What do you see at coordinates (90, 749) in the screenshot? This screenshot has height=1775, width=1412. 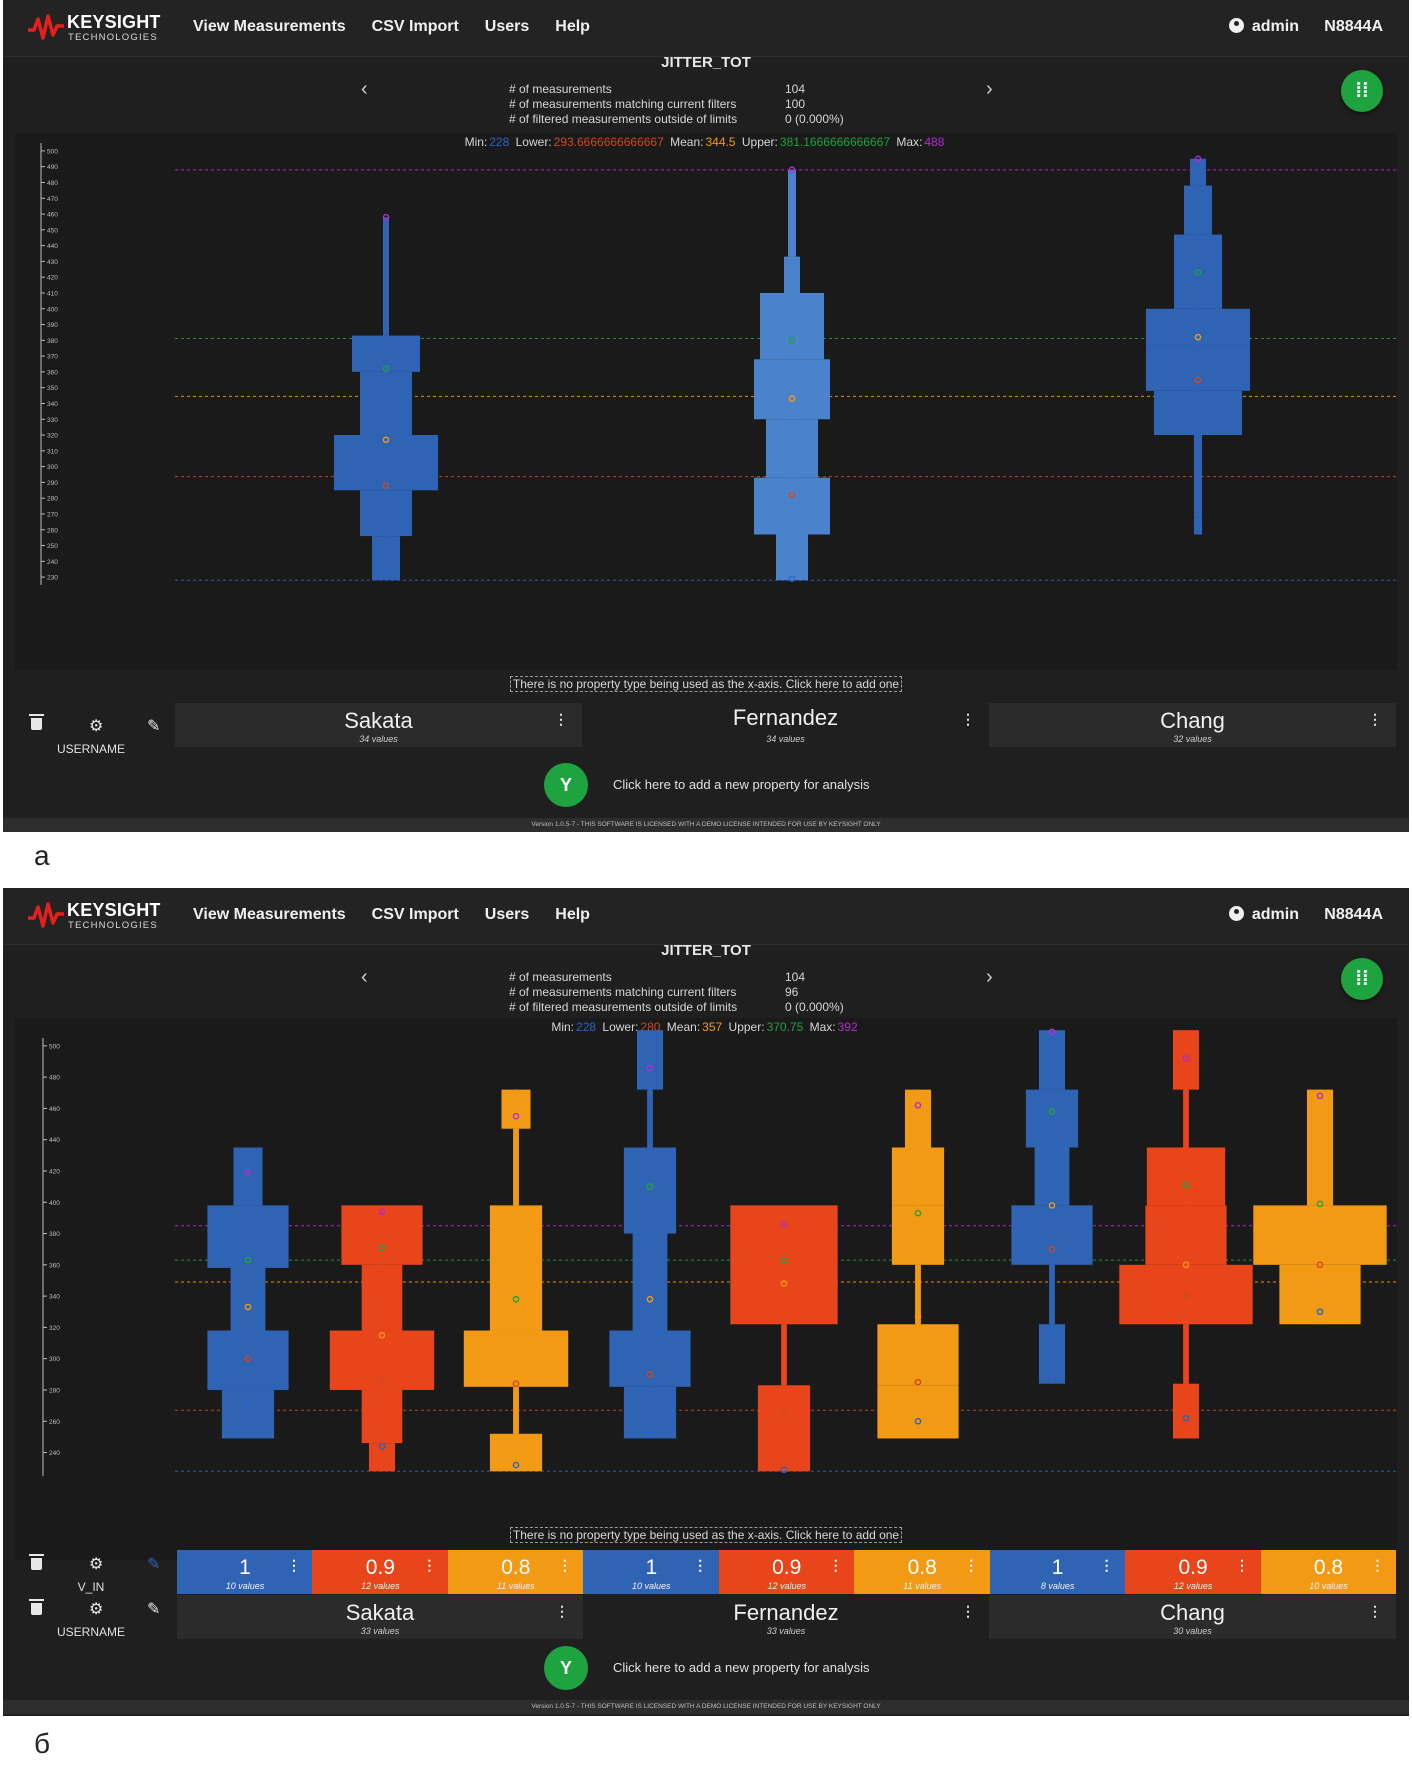 I see `group-label: USERNAME` at bounding box center [90, 749].